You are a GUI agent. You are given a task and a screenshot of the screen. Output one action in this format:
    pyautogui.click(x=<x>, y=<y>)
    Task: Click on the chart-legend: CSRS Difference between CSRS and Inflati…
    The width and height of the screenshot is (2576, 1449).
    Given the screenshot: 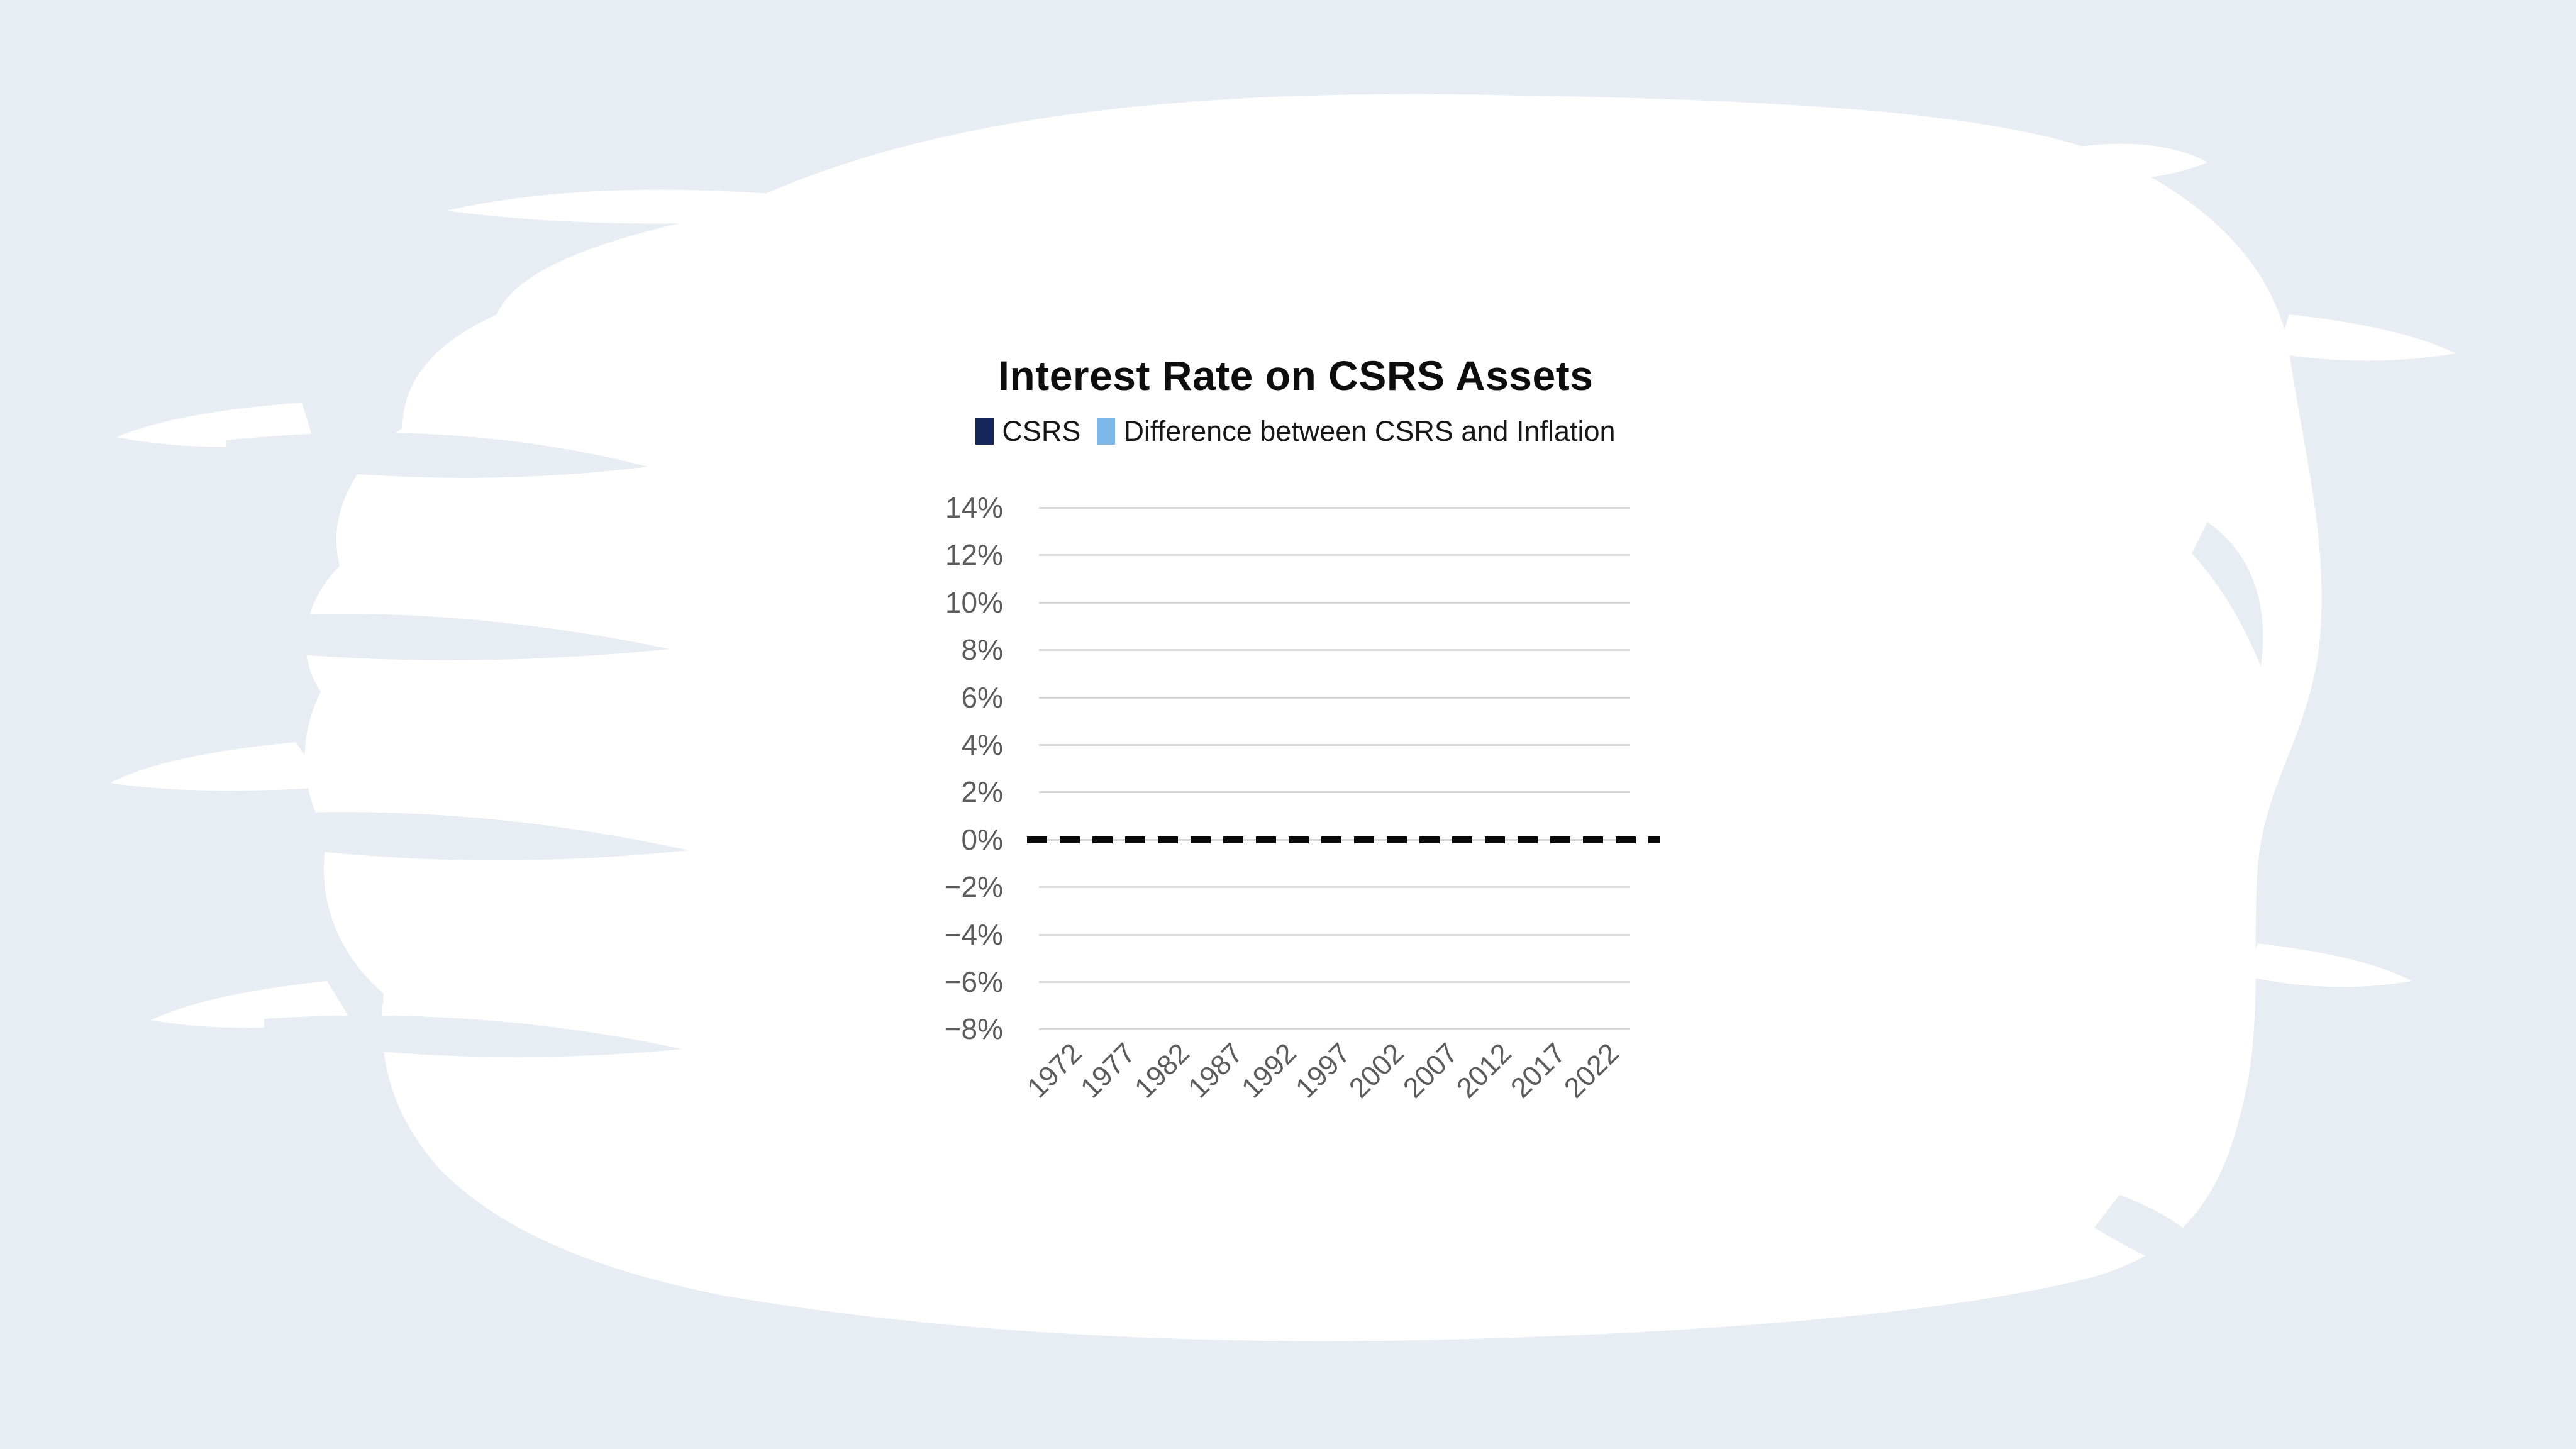 What is the action you would take?
    pyautogui.click(x=1295, y=431)
    